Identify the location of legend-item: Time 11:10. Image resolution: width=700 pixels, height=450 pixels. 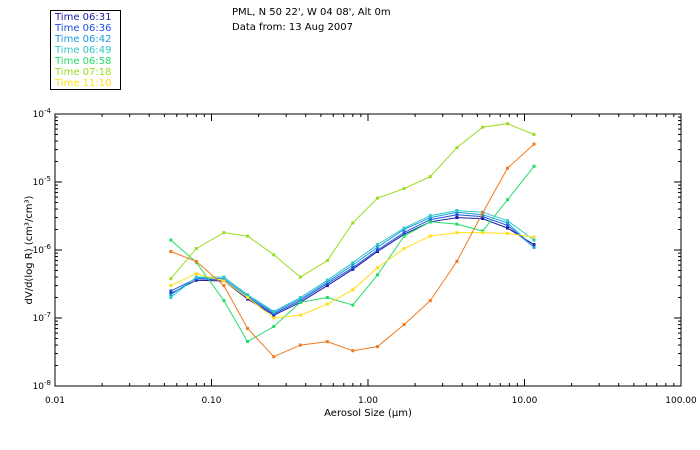
(83, 83).